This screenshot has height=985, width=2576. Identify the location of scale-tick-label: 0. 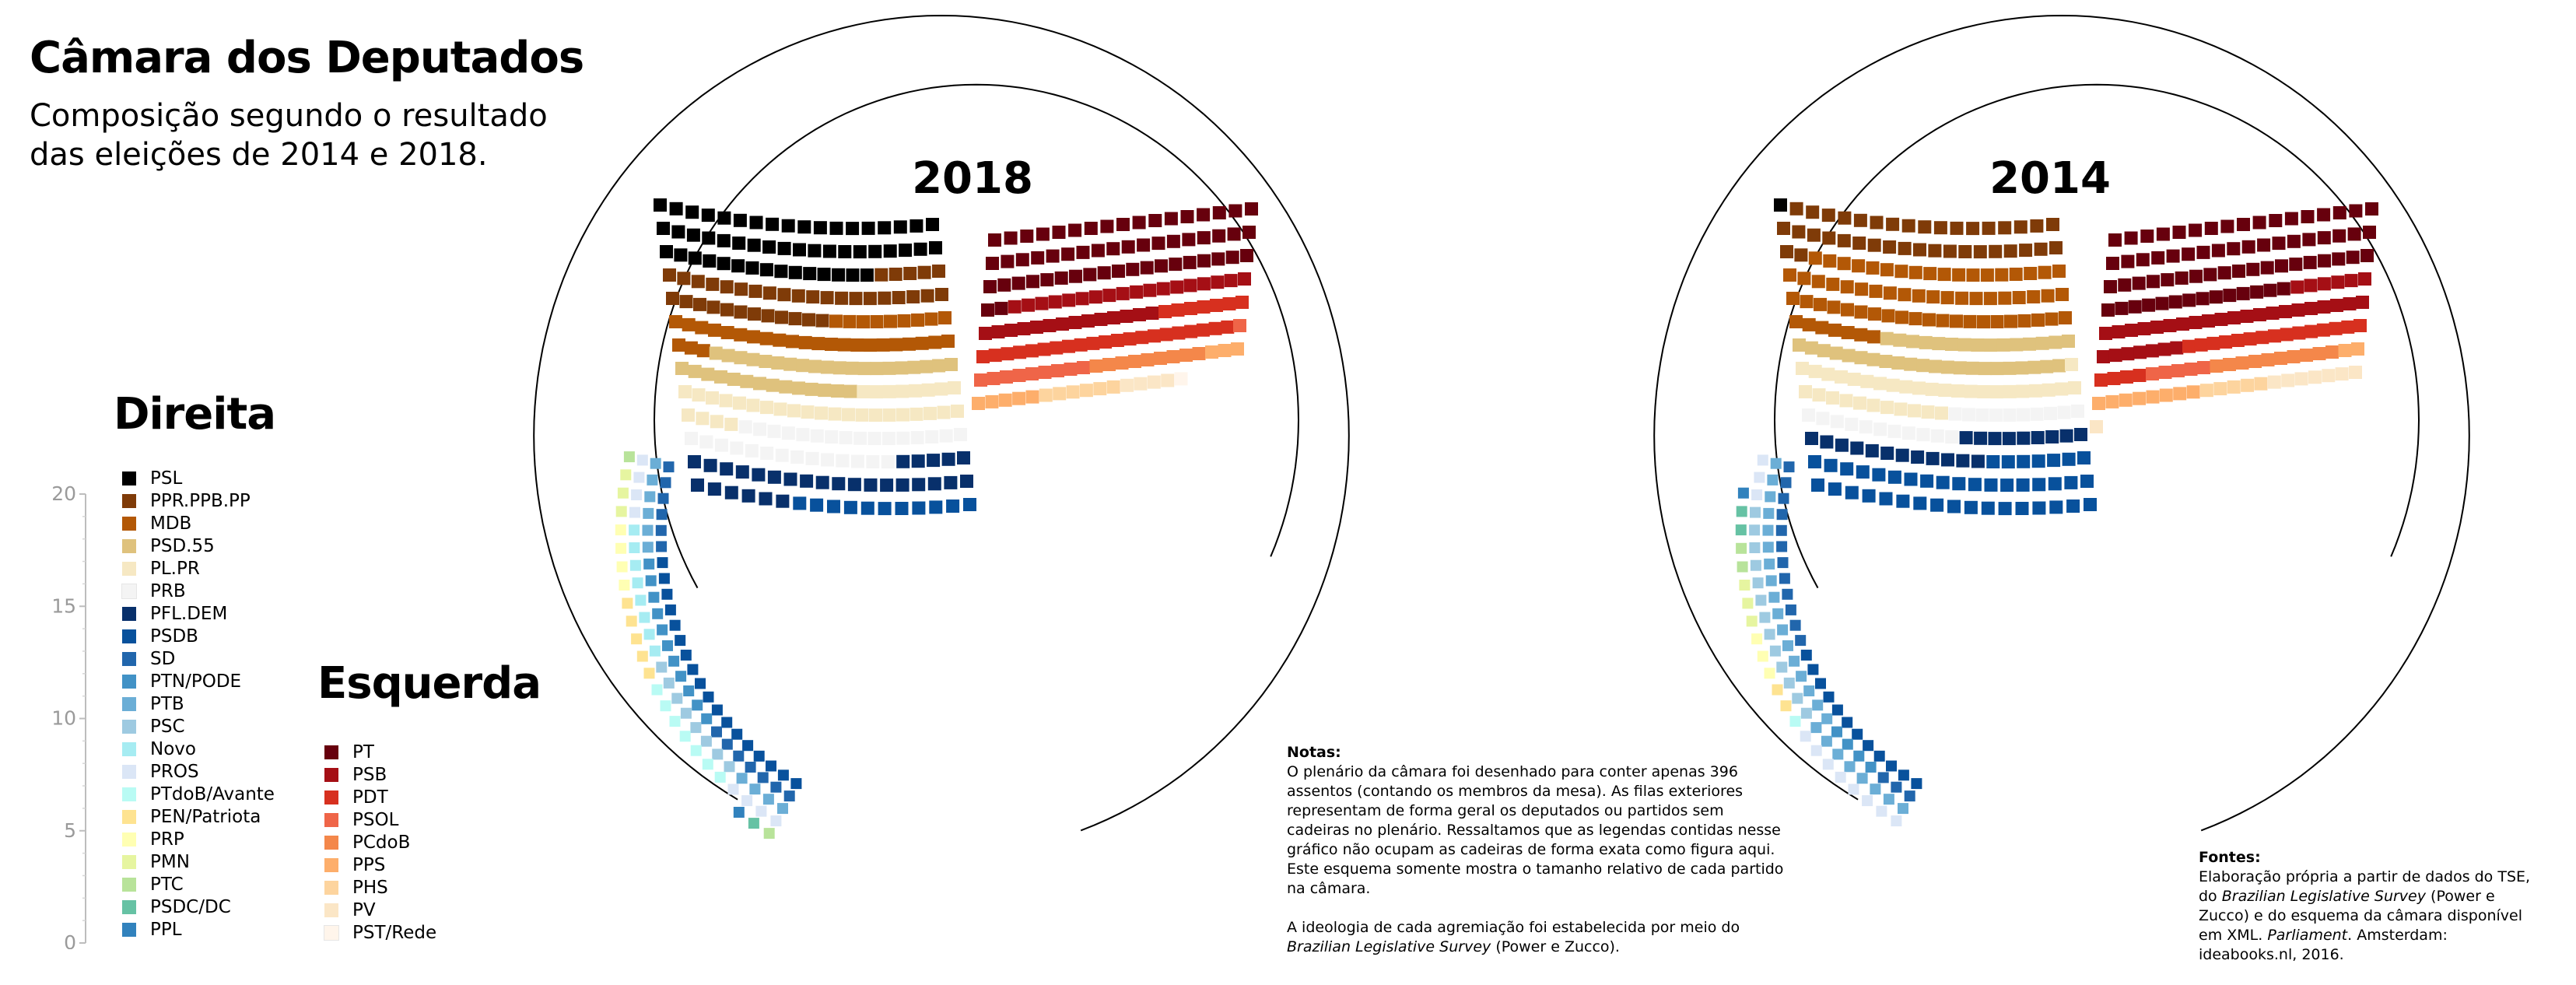
(70, 940).